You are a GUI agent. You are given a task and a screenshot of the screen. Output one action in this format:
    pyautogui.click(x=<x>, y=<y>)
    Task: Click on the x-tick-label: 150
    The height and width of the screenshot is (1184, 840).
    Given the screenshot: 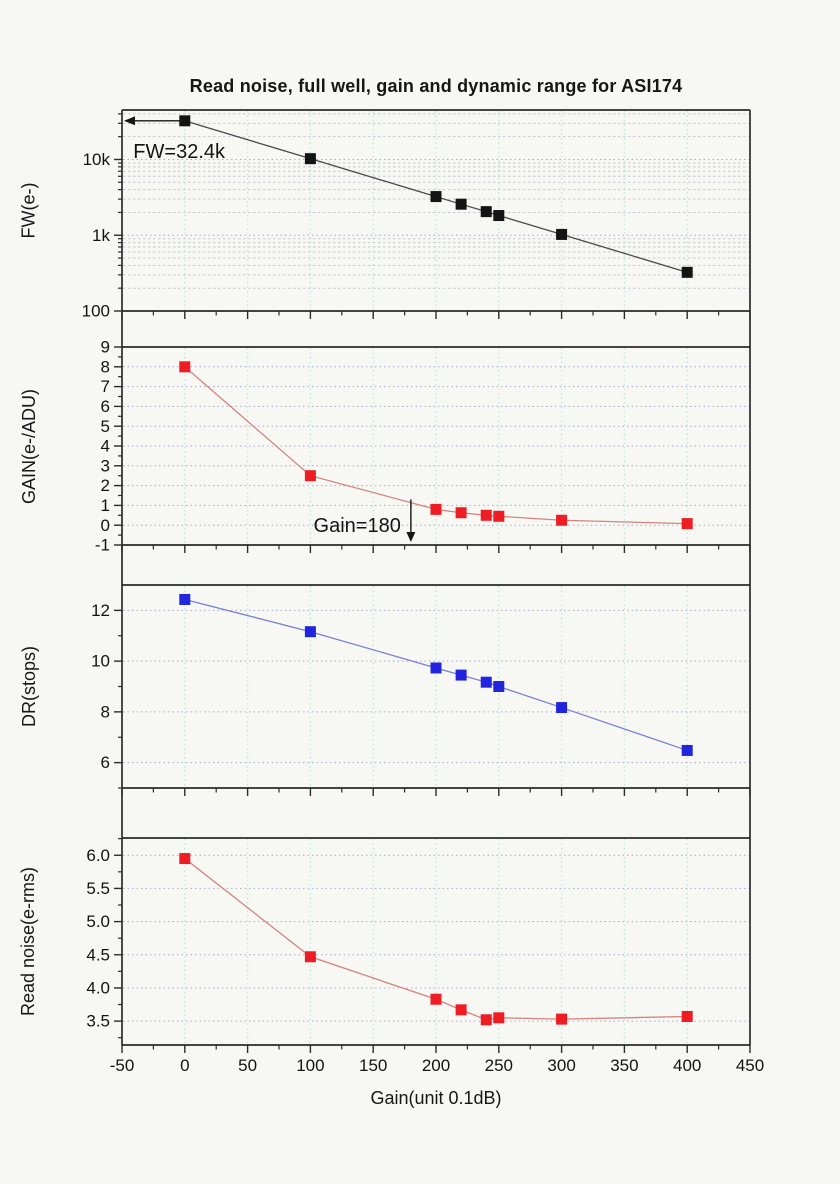 What is the action you would take?
    pyautogui.click(x=373, y=1065)
    